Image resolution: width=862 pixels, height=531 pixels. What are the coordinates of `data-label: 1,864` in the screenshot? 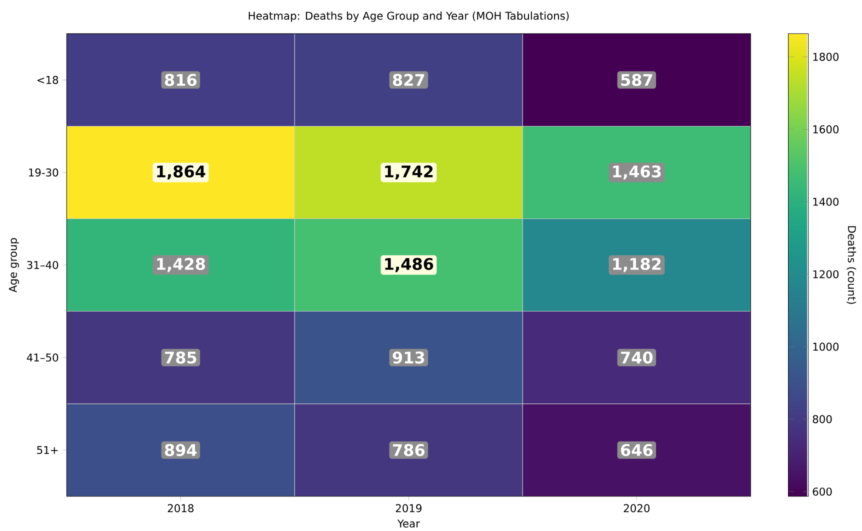 It's located at (181, 172).